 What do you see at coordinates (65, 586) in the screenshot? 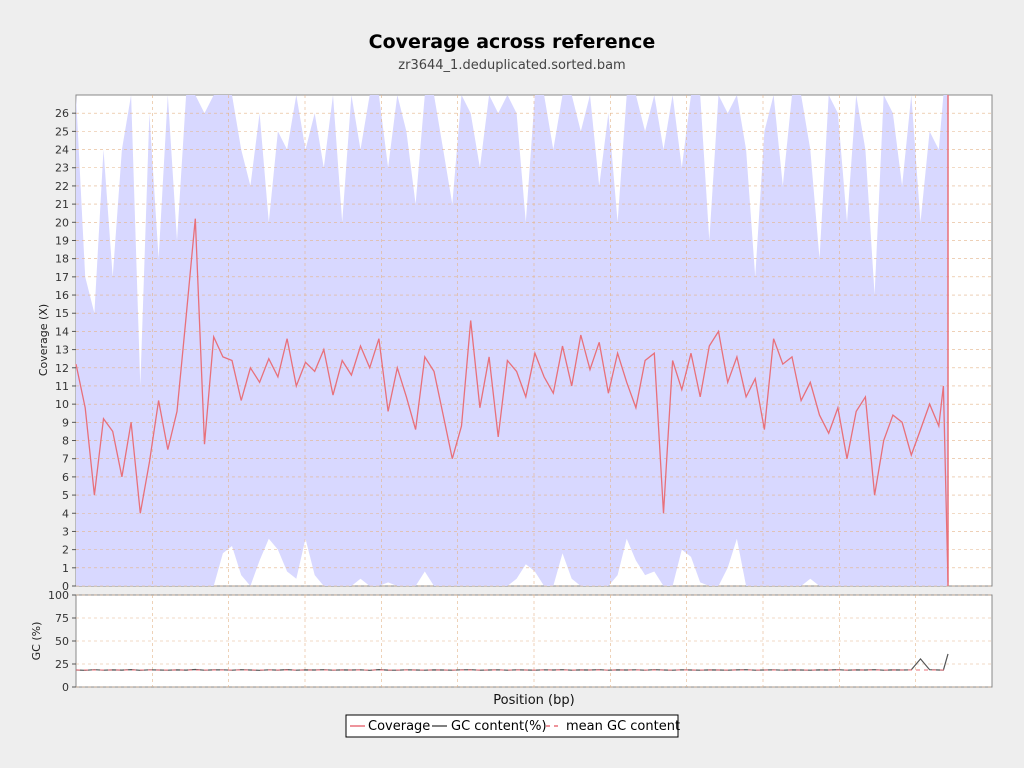
I see `coverage-y-tick-label: 0` at bounding box center [65, 586].